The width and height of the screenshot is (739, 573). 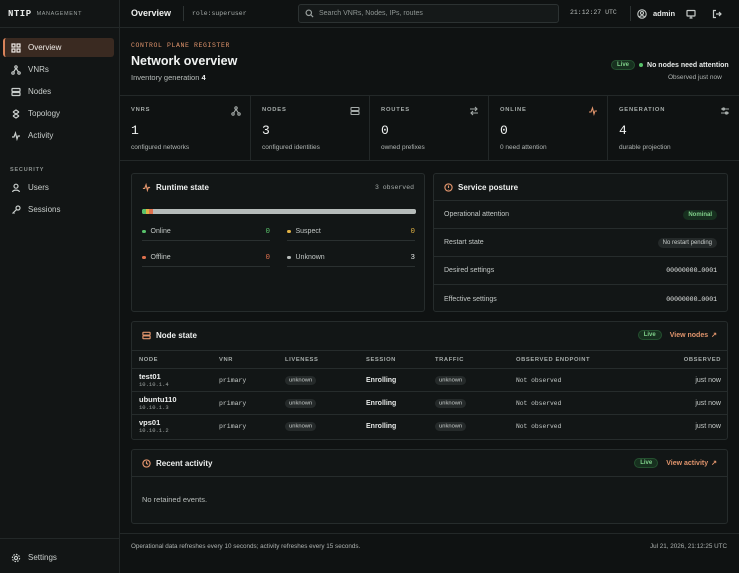 What do you see at coordinates (172, 359) in the screenshot?
I see `column-header: NODE` at bounding box center [172, 359].